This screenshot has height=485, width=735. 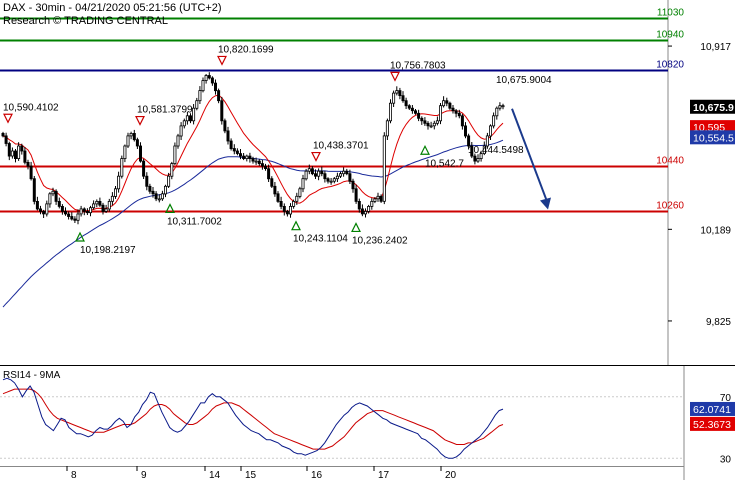 I want to click on annotation-label: 10,243.1104, so click(x=320, y=239).